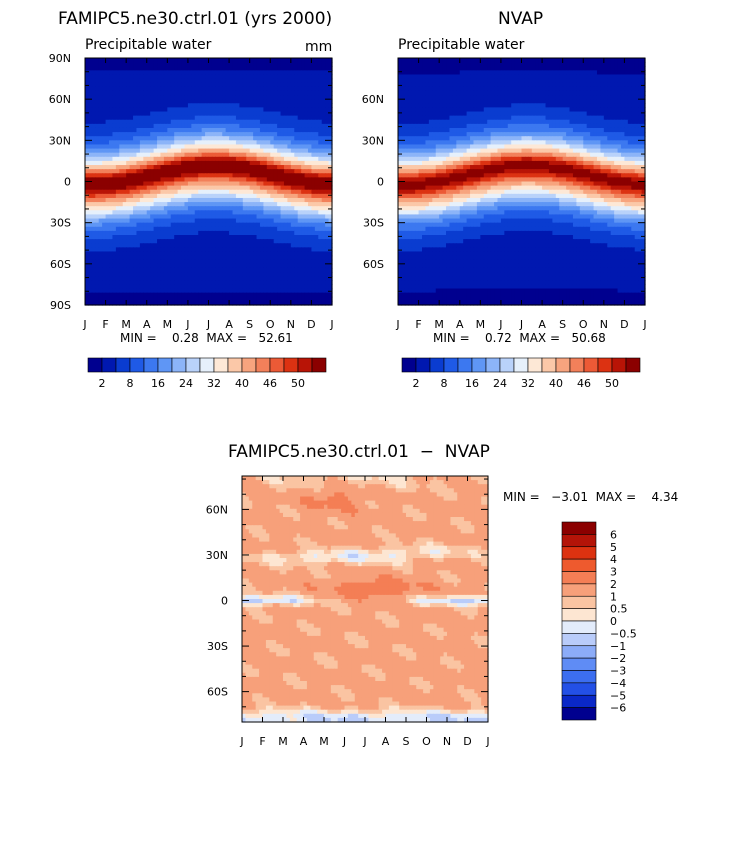  I want to click on panel-model-plot, so click(208, 181).